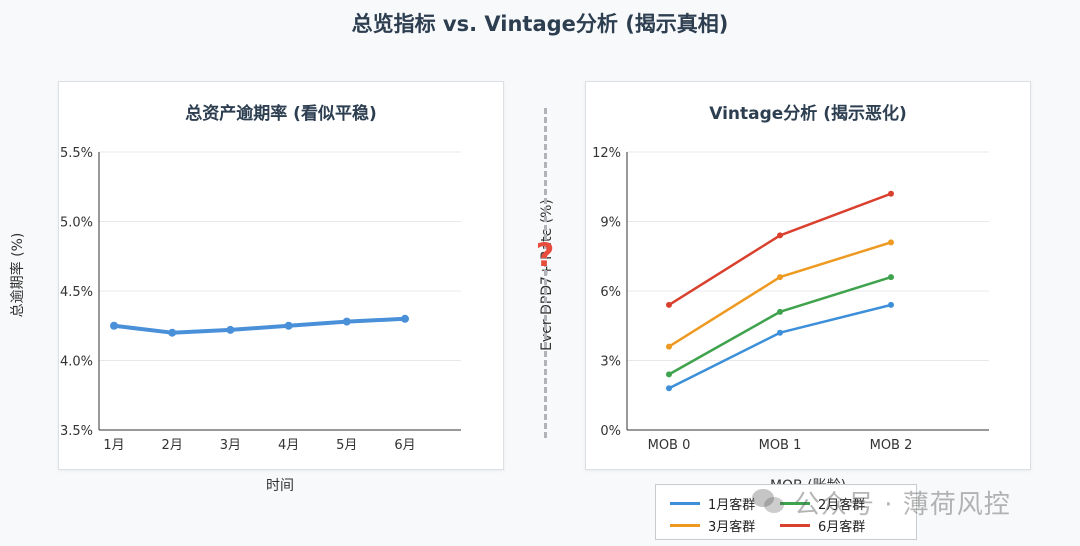 The width and height of the screenshot is (1080, 546). What do you see at coordinates (76, 362) in the screenshot?
I see `left-ytick-label: 4.0%` at bounding box center [76, 362].